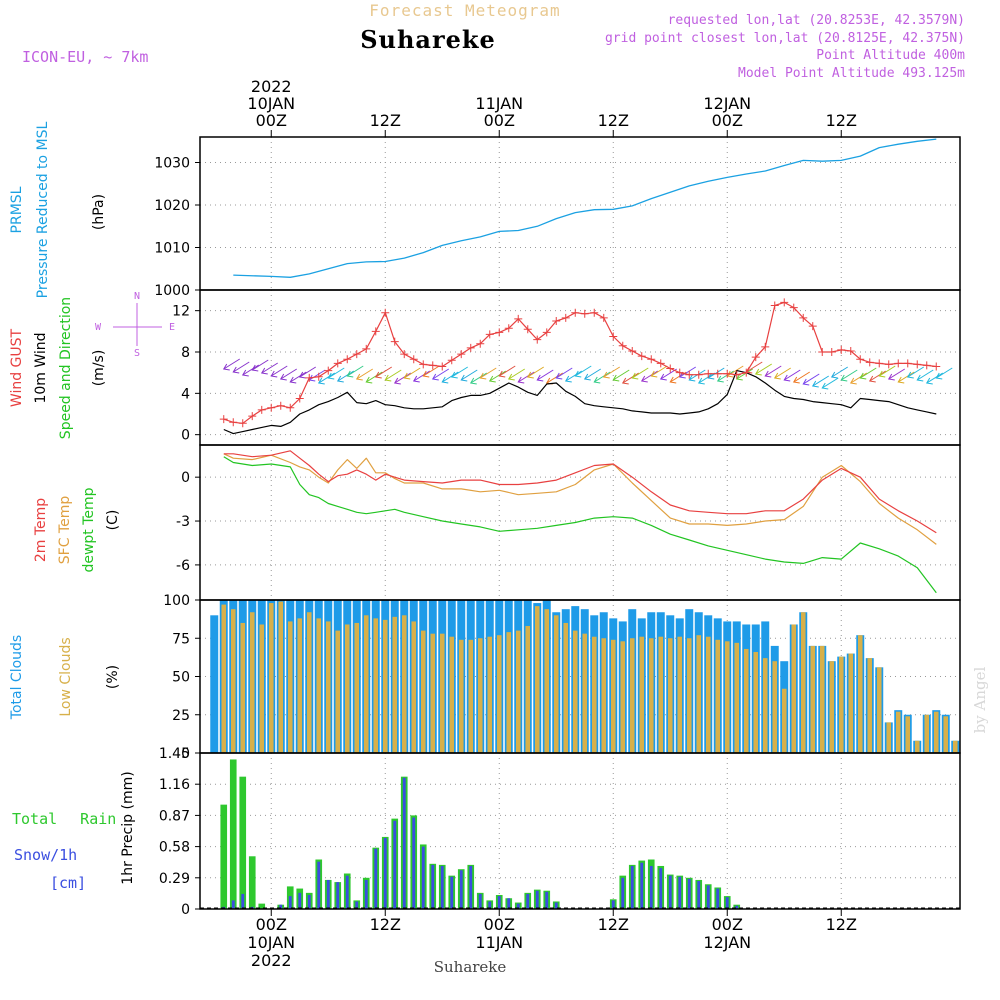  I want to click on top-time-label: 10JAN, so click(271, 103).